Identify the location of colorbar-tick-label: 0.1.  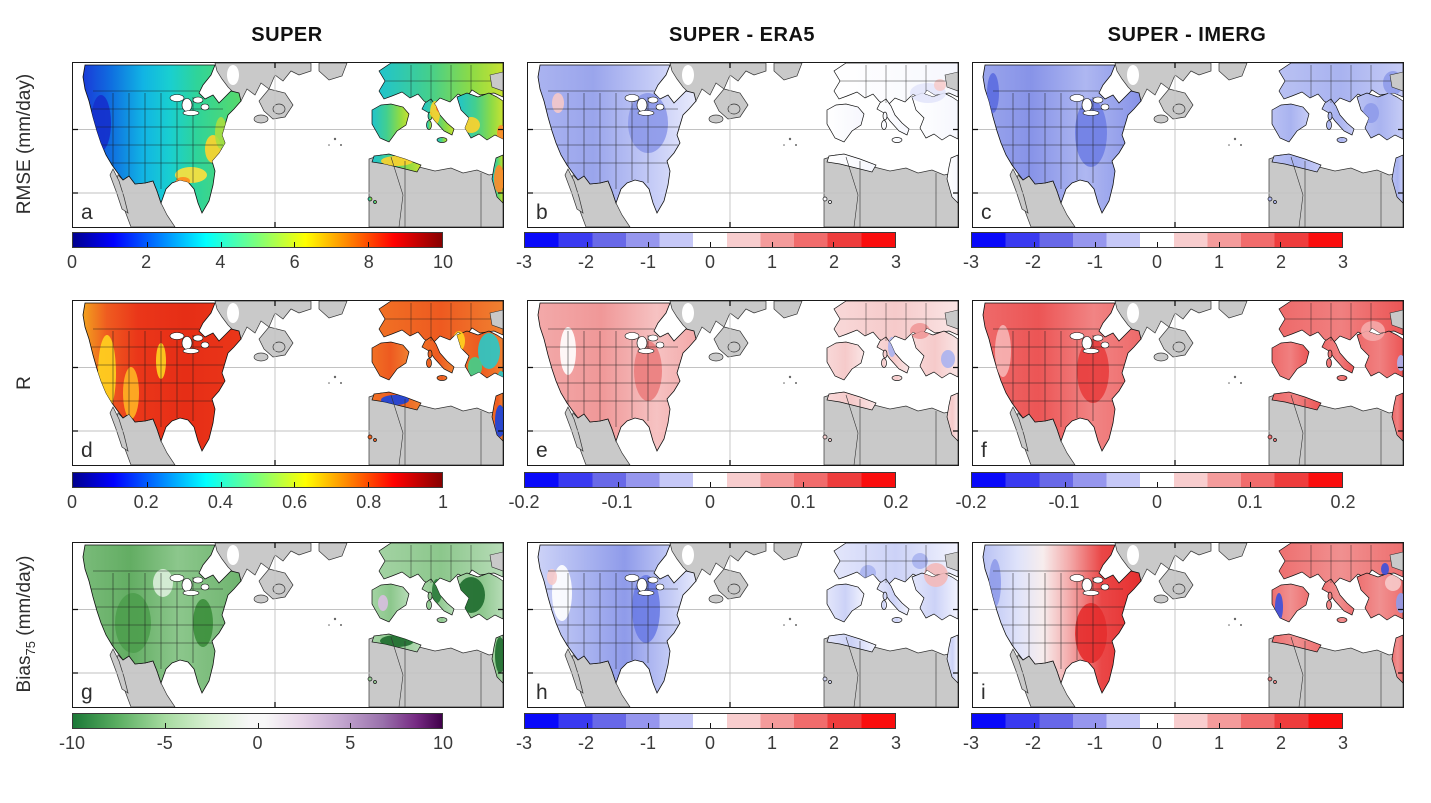
(1250, 502).